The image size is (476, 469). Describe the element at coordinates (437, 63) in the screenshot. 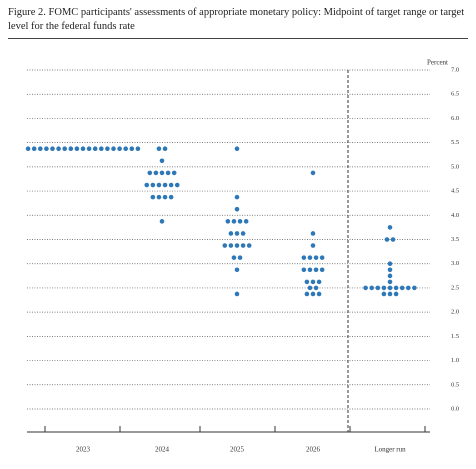

I see `y-axis-label: Percent` at that location.